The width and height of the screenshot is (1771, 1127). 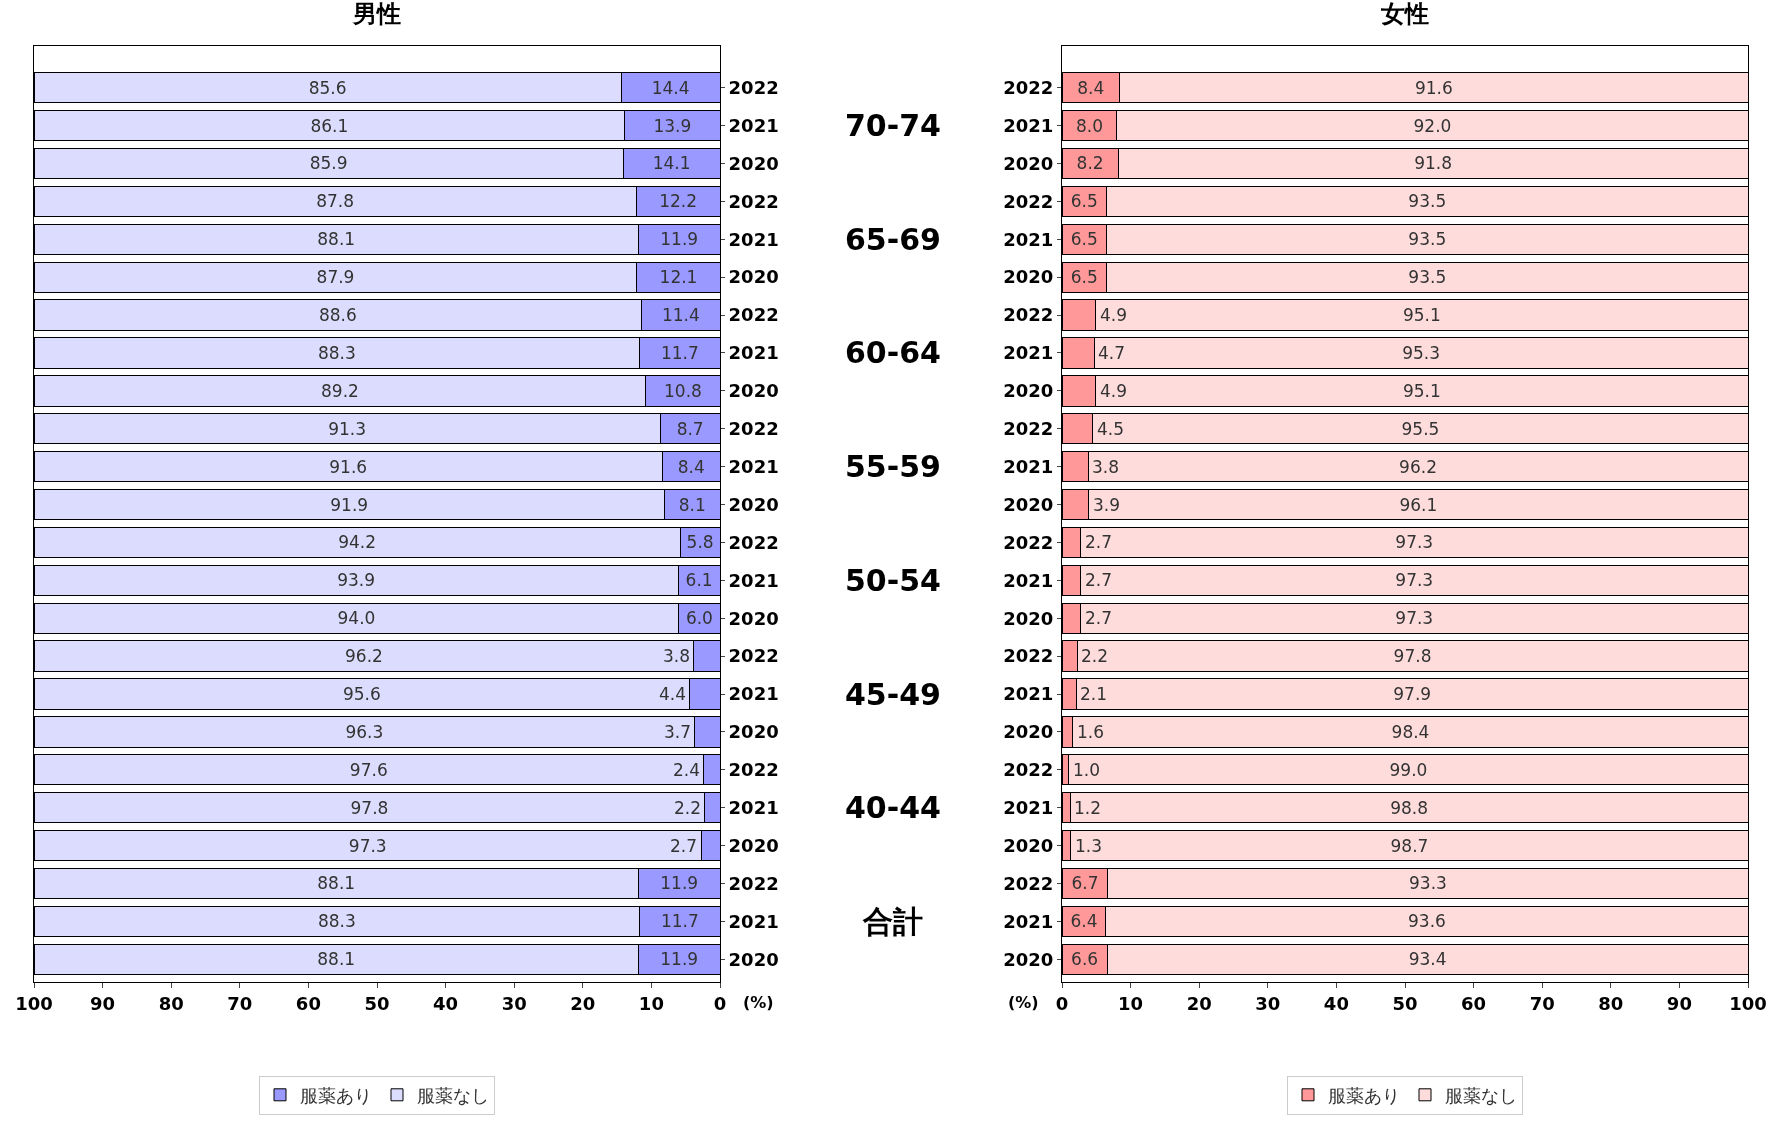 I want to click on data-label: 8.7, so click(x=690, y=428).